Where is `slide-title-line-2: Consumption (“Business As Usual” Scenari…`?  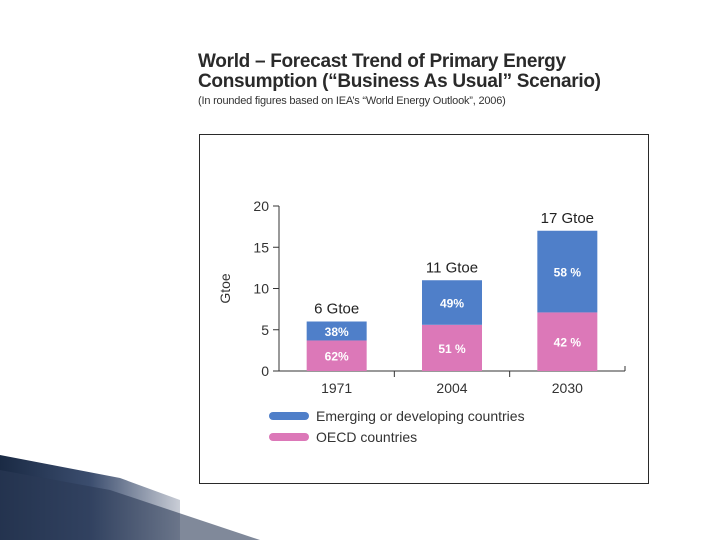 slide-title-line-2: Consumption (“Business As Usual” Scenari… is located at coordinates (399, 81).